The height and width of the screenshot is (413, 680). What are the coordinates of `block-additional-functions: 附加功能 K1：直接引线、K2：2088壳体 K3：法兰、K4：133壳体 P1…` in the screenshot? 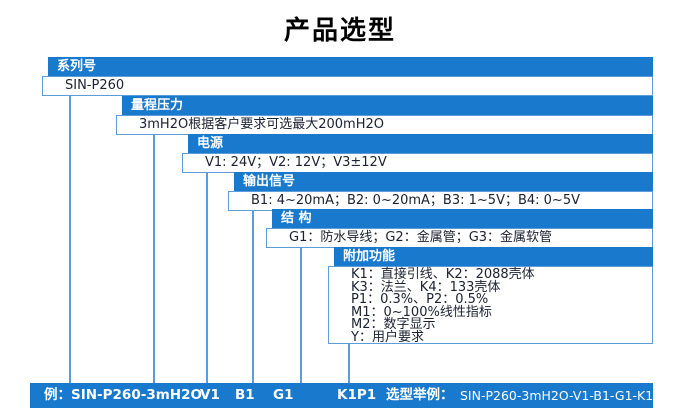 It's located at (490, 295).